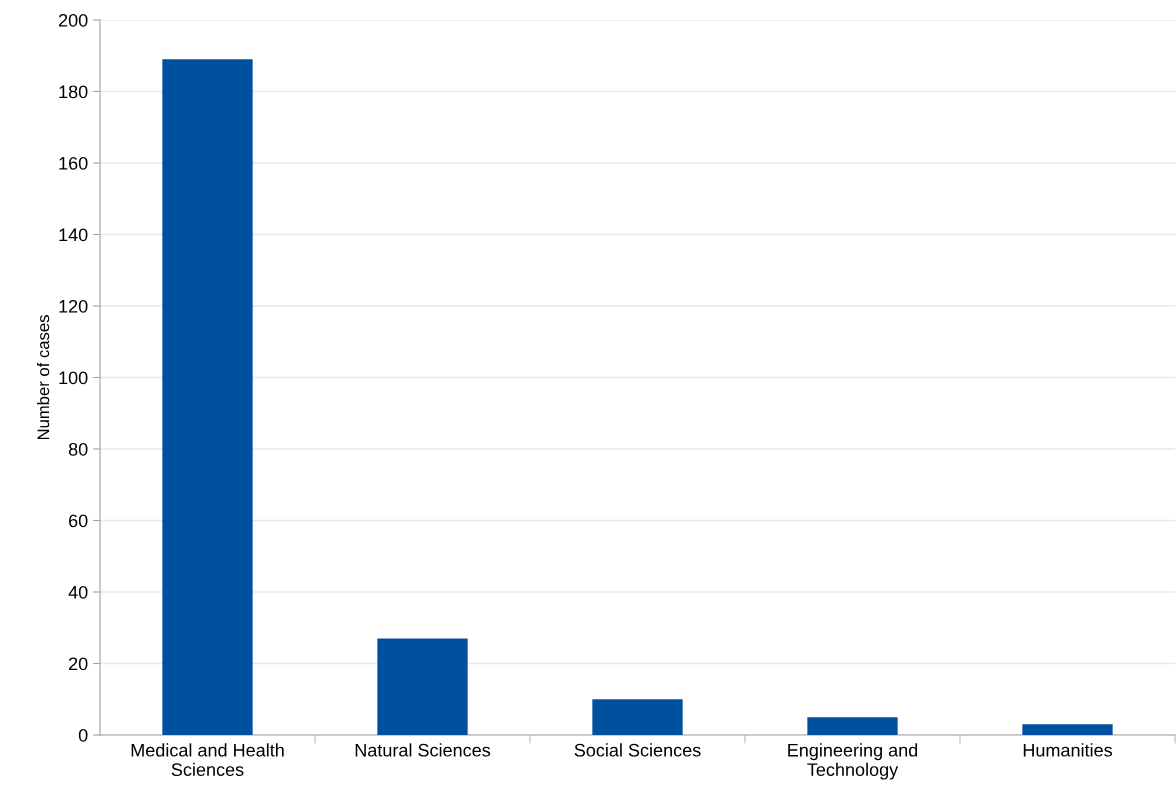 This screenshot has height=796, width=1176. I want to click on y-tick-label: 200, so click(73, 20).